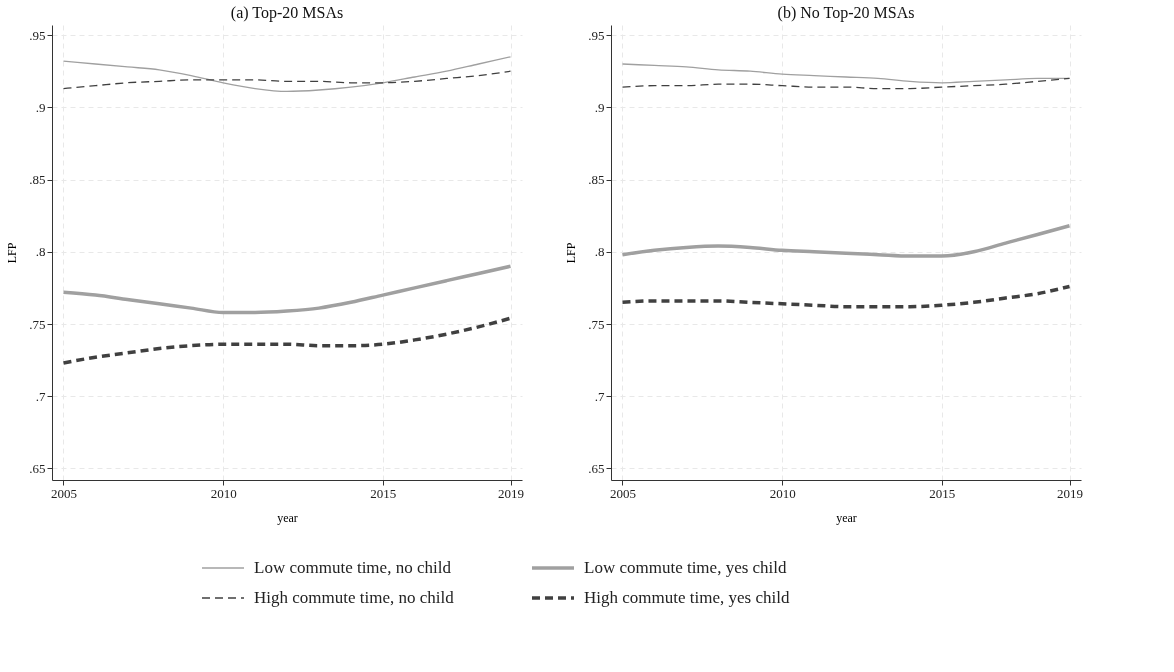 The width and height of the screenshot is (1174, 672). What do you see at coordinates (287, 13) in the screenshot?
I see `chart-title: (a) Top-20 MSAs` at bounding box center [287, 13].